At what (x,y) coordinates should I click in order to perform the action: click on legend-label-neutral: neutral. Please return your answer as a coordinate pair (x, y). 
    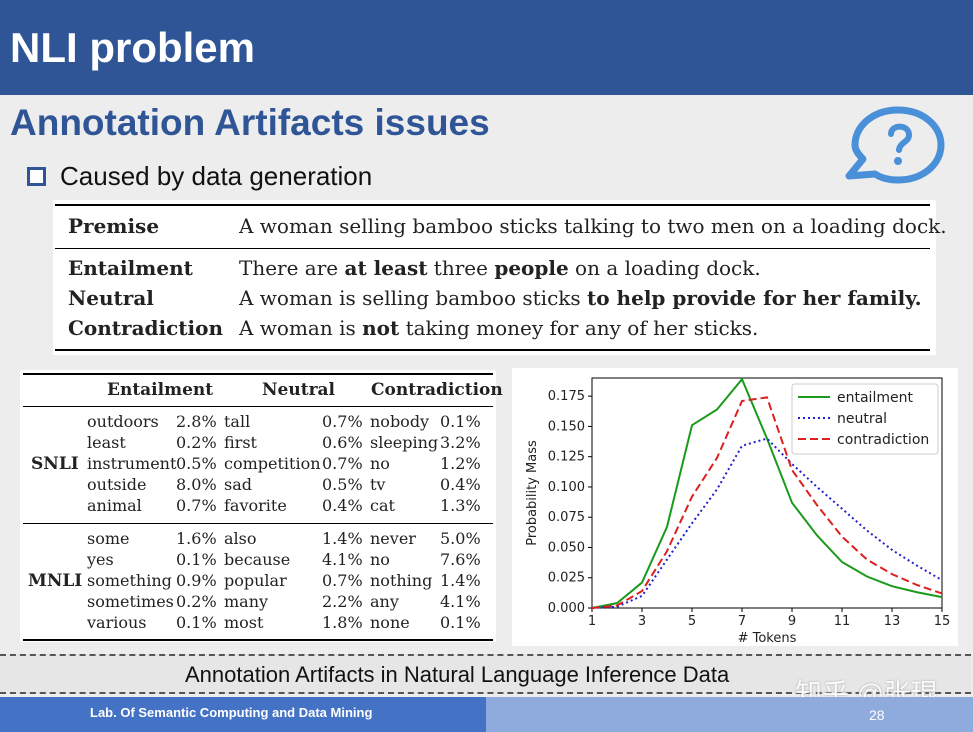
    Looking at the image, I should click on (862, 419).